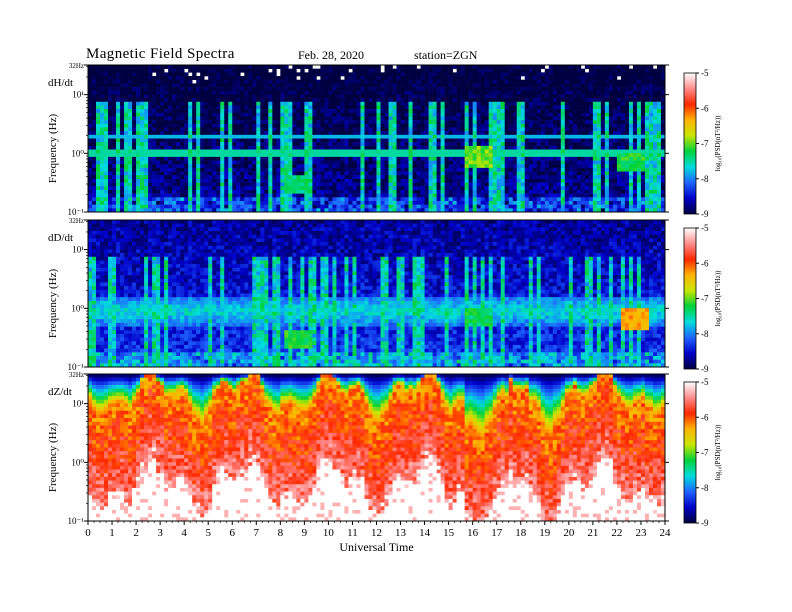  I want to click on x-tick-label: 0, so click(88, 533).